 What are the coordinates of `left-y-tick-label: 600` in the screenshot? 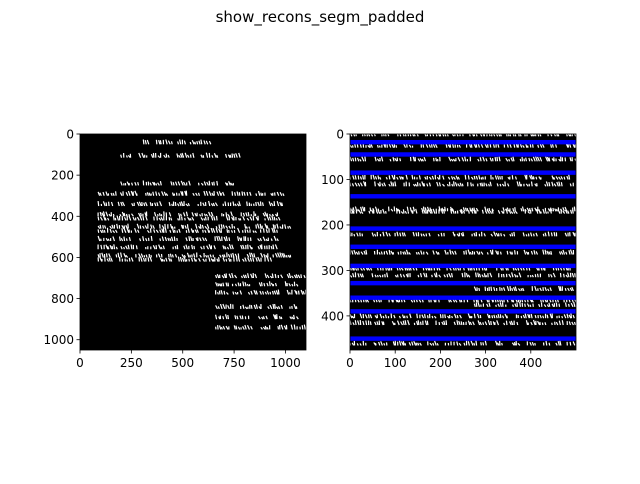 It's located at (62, 258).